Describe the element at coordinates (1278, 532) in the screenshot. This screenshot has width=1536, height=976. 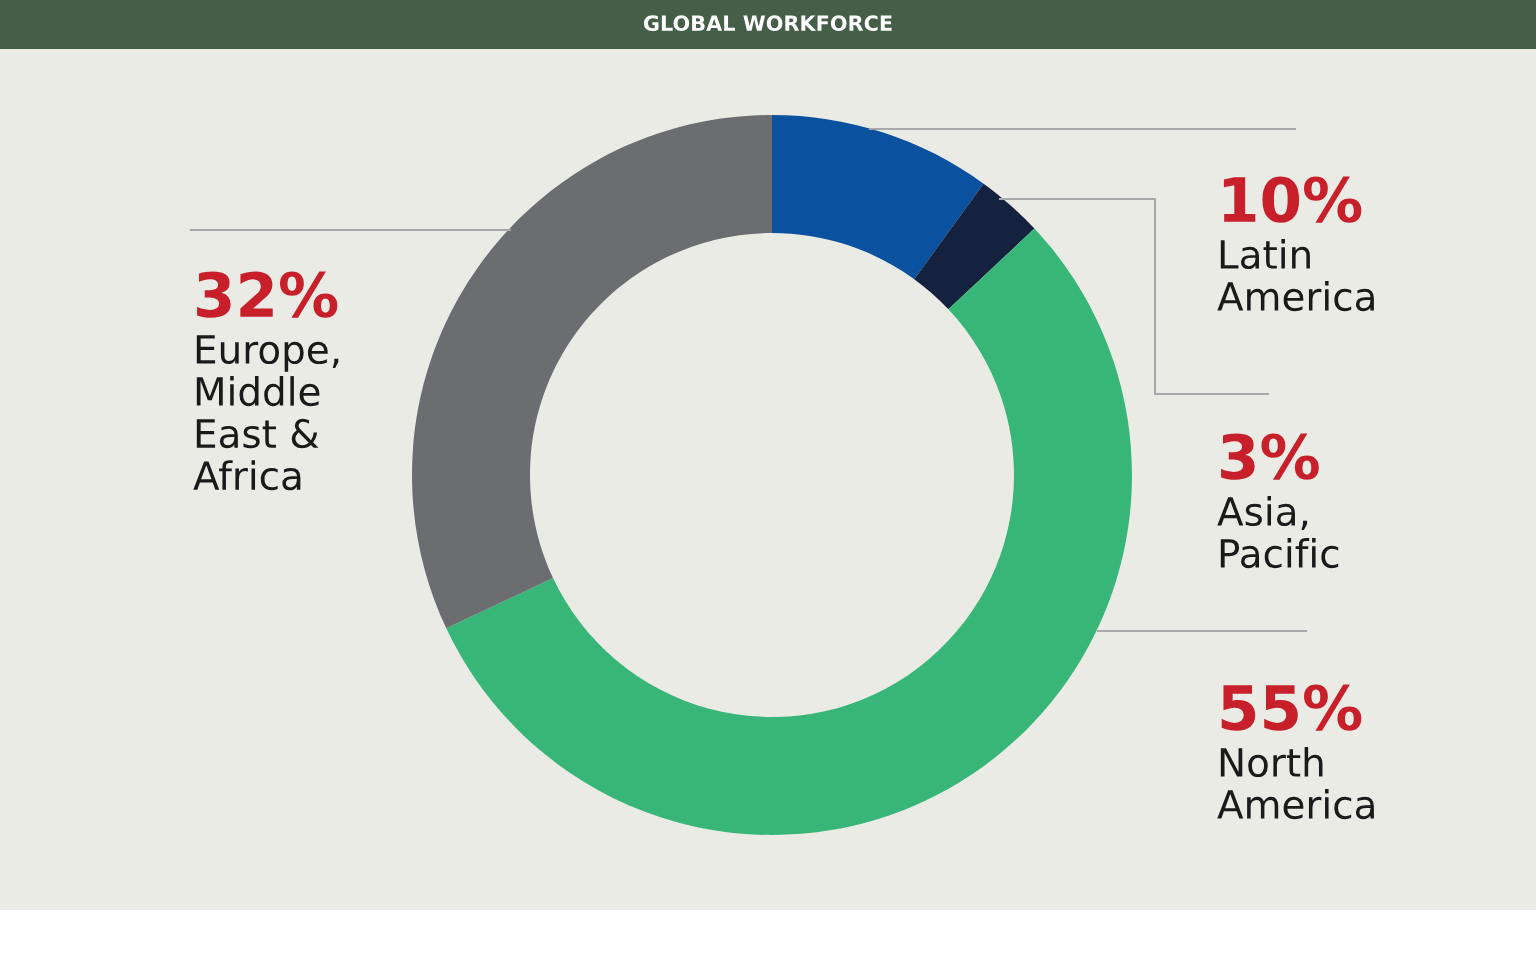
I see `slice-label: Asia, Pacific` at that location.